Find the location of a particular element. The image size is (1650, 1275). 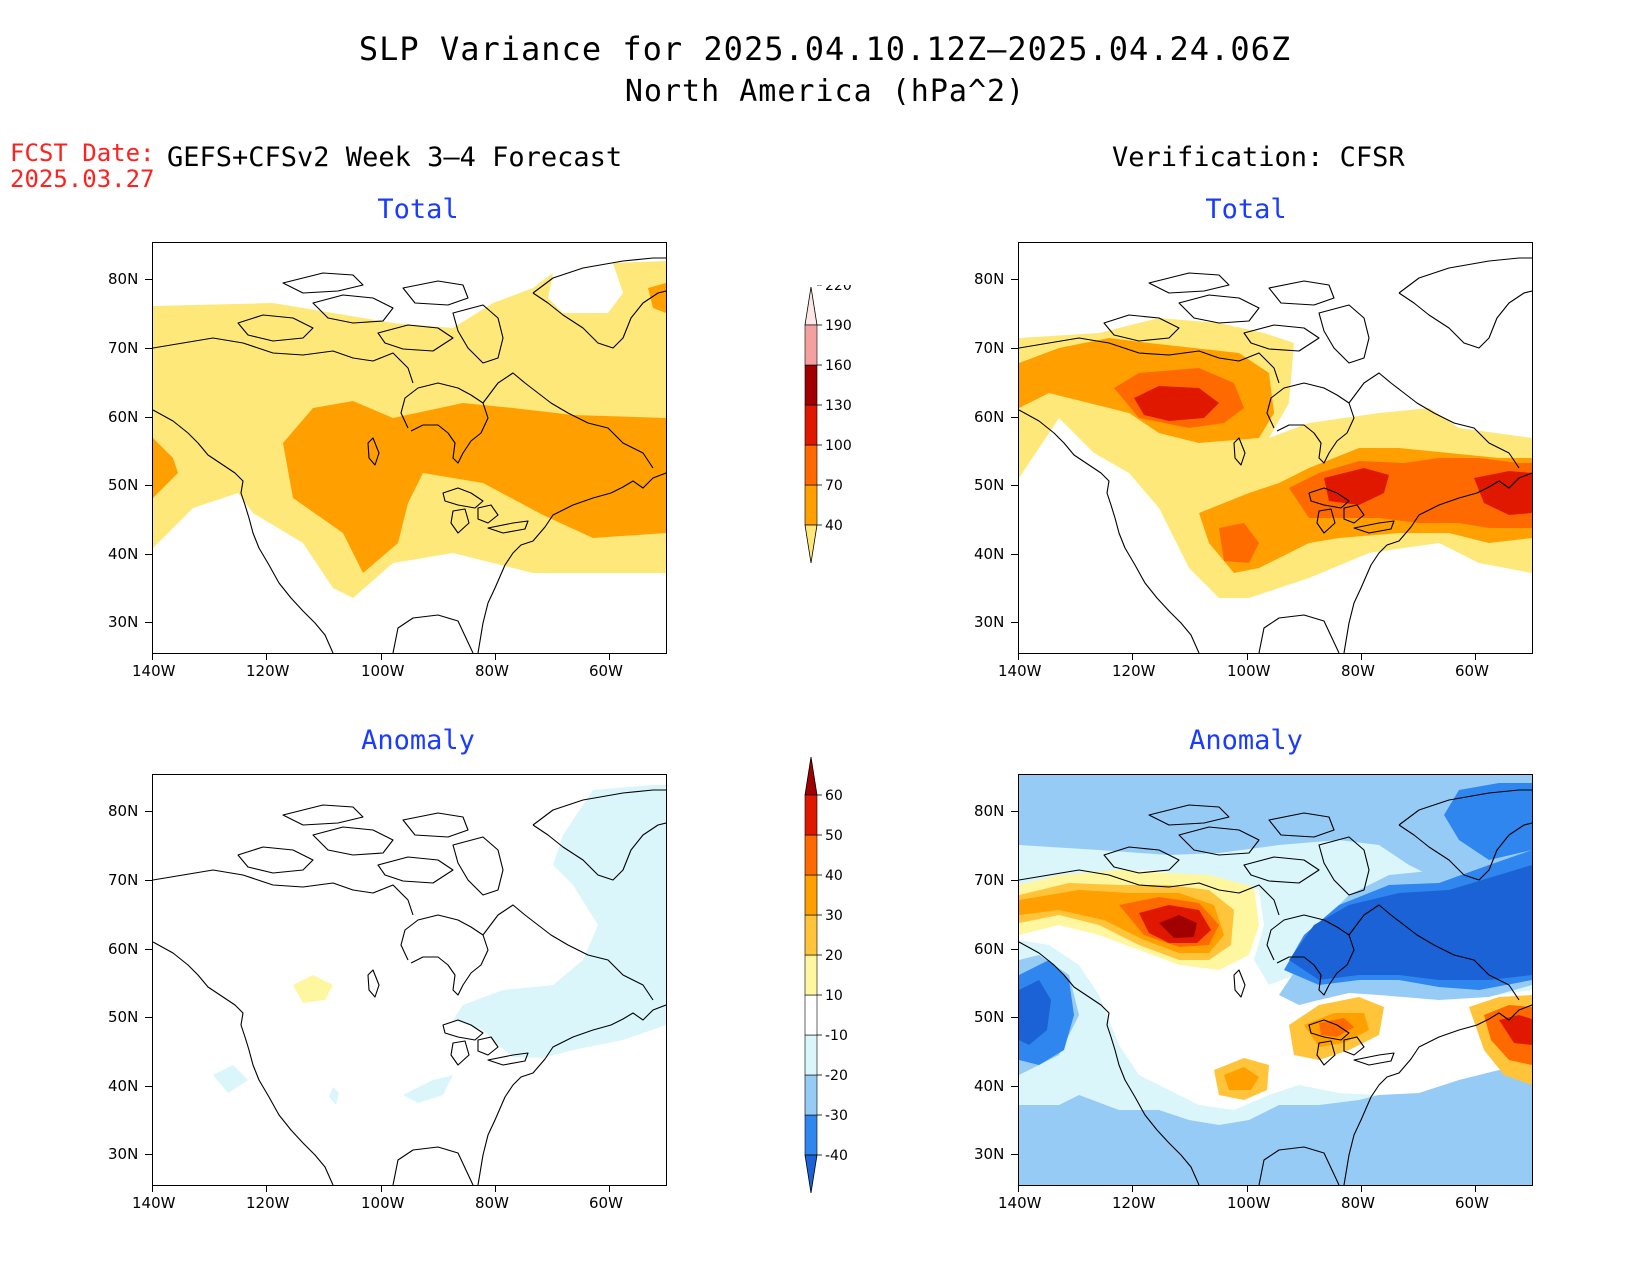

fcst-total-title: Total is located at coordinates (418, 209).